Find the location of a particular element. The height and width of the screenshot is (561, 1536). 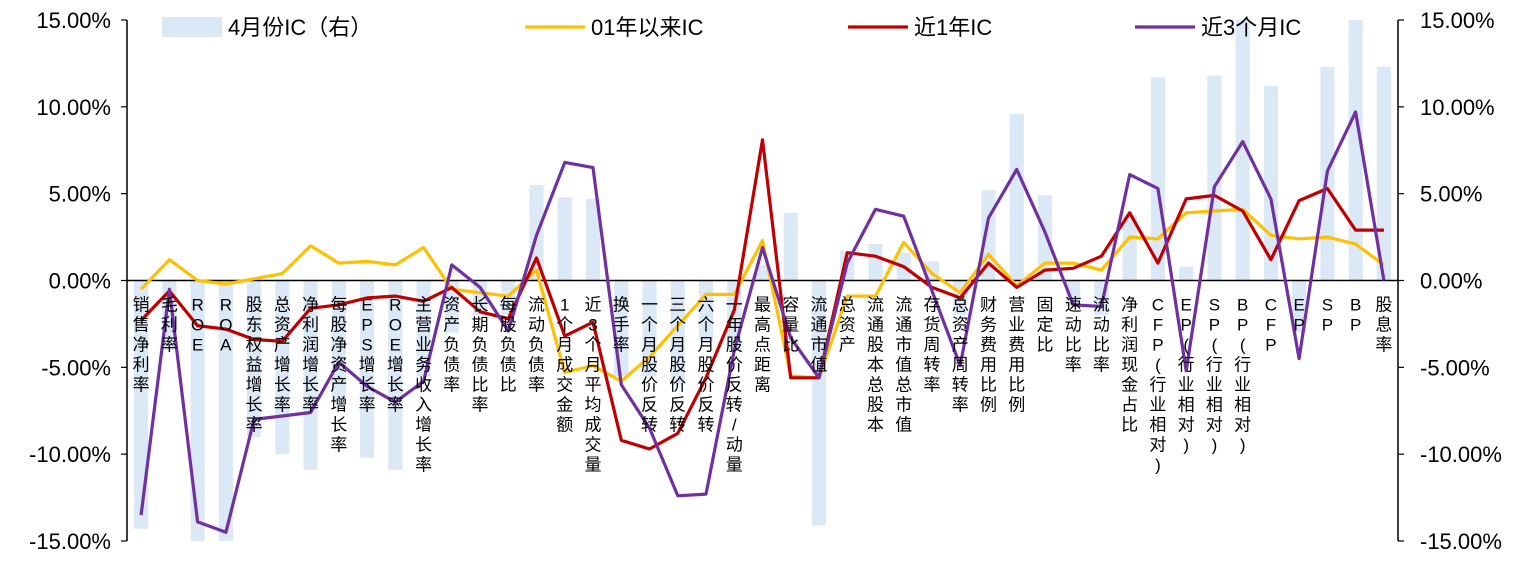

right-tick-label-2: 5.00% is located at coordinates (1451, 194).